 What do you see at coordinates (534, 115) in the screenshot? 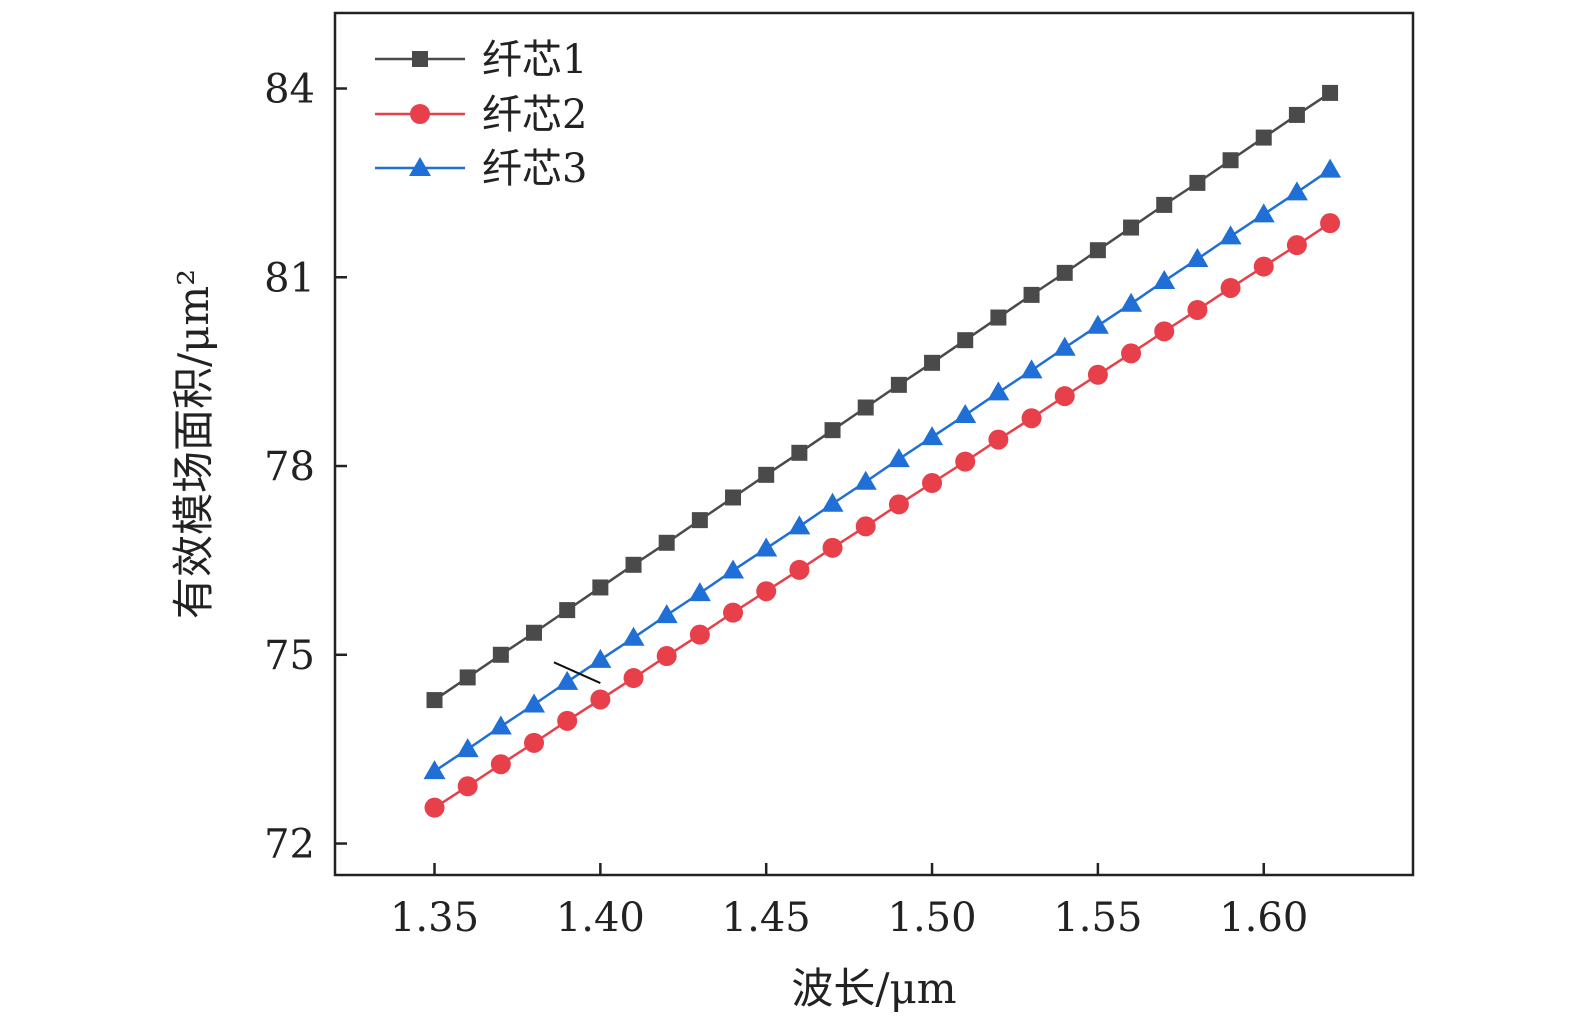
I see `legend-label: 纤芯2` at bounding box center [534, 115].